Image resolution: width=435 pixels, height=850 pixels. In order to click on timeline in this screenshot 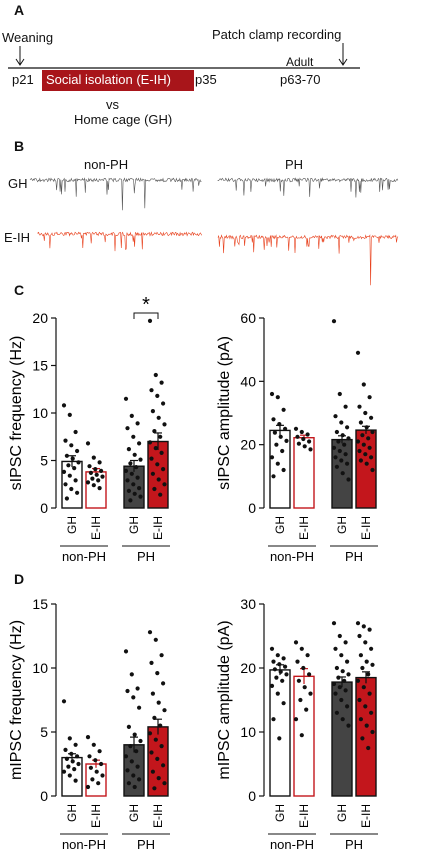, I will do `click(184, 56)`.